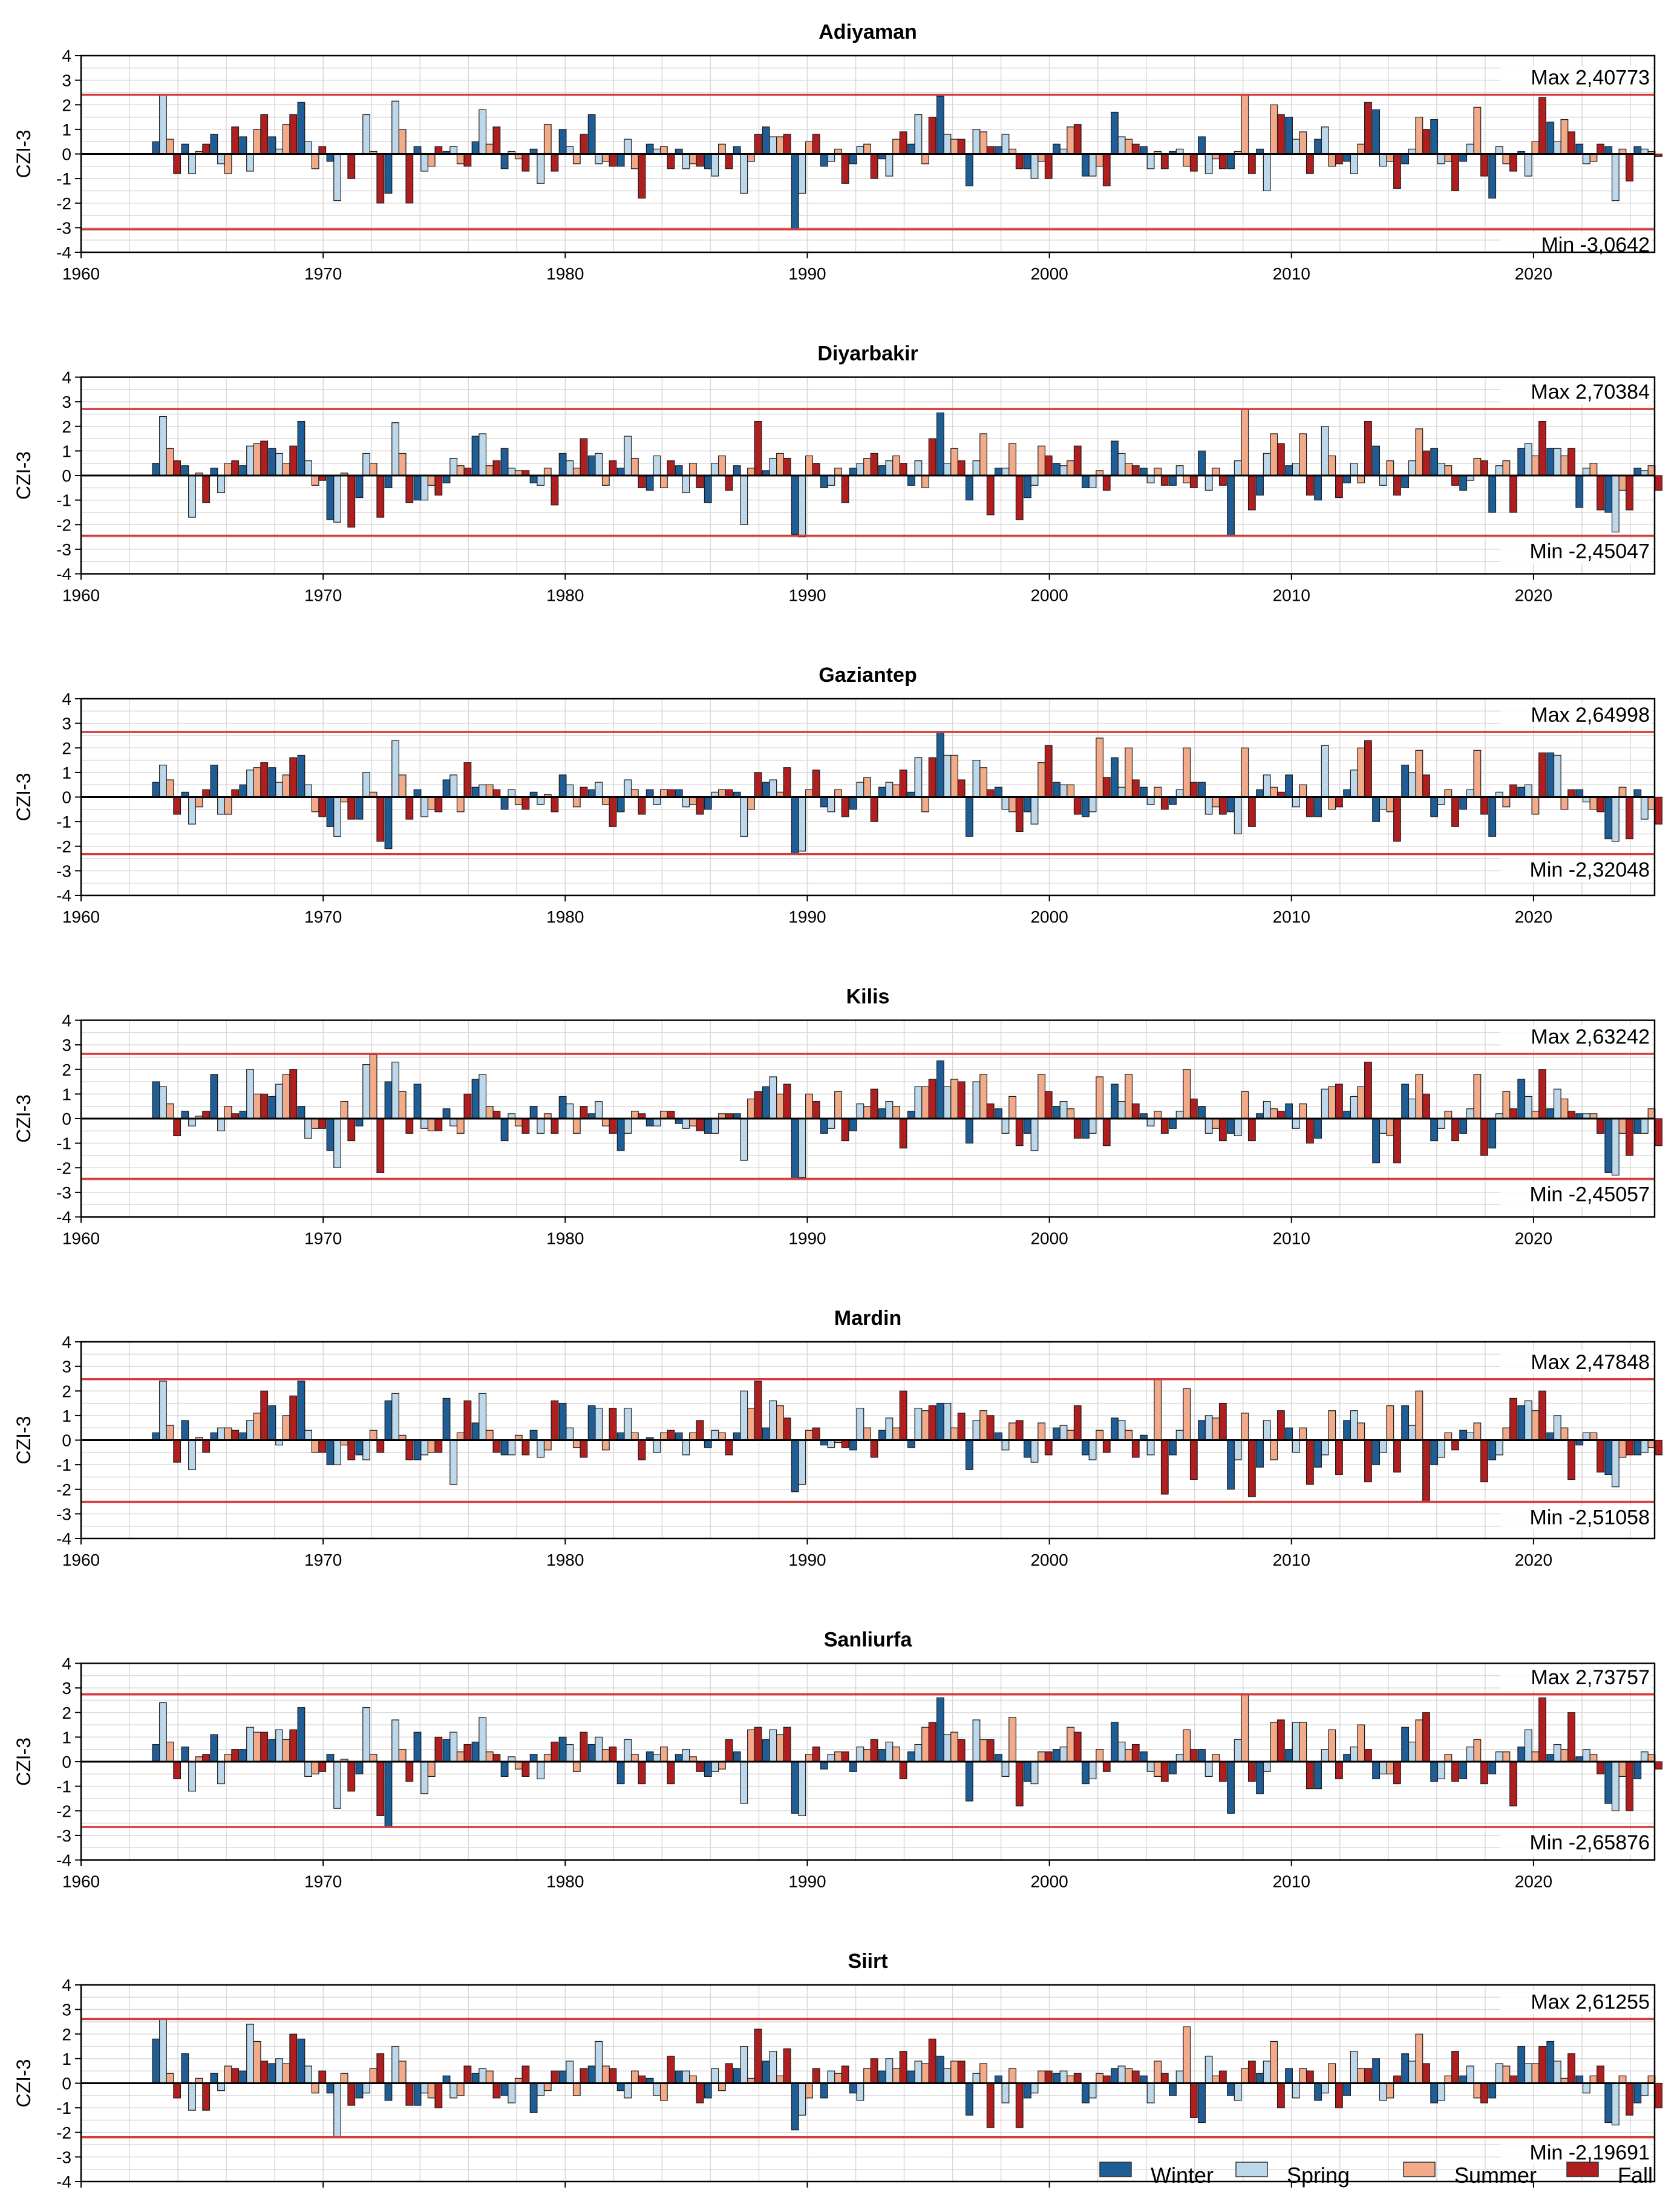 Image resolution: width=1680 pixels, height=2190 pixels. I want to click on min-label: Min -2,45057, so click(1590, 1194).